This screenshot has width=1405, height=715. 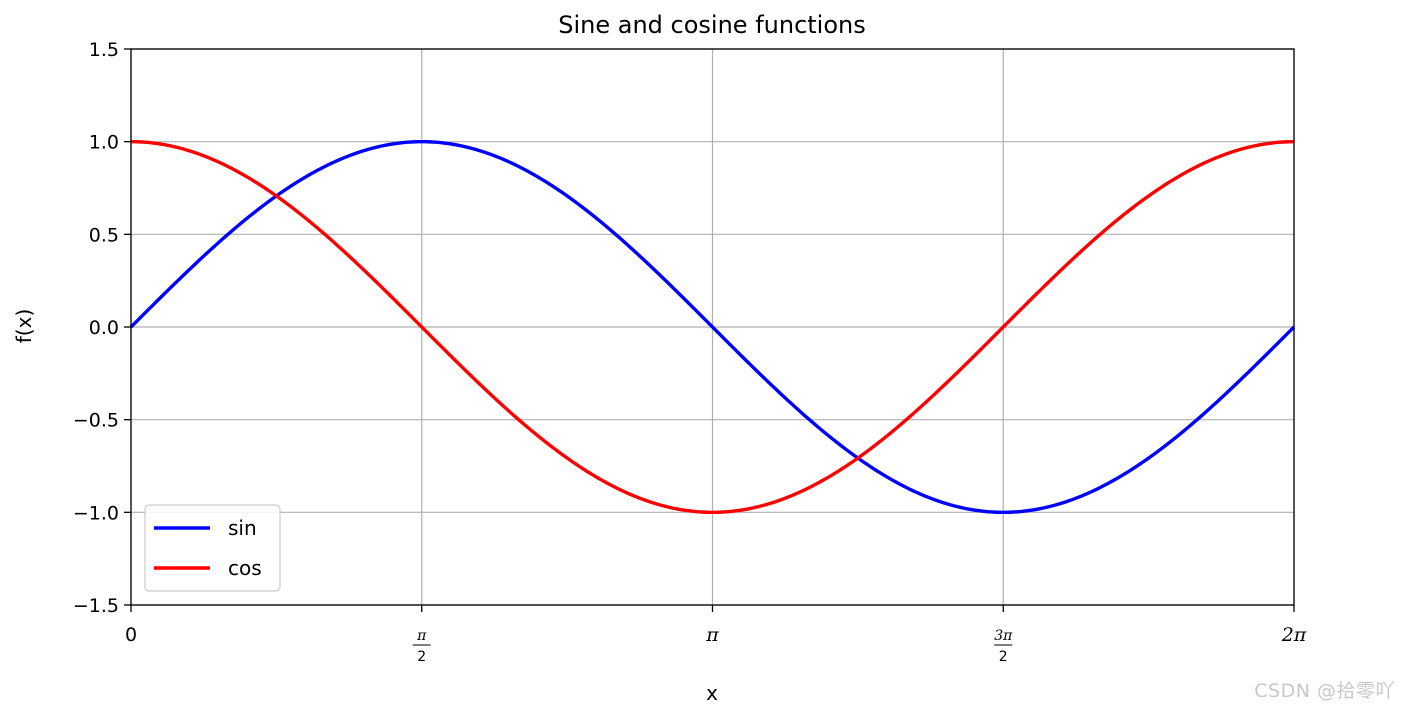 I want to click on x-axis-label: x, so click(x=712, y=693).